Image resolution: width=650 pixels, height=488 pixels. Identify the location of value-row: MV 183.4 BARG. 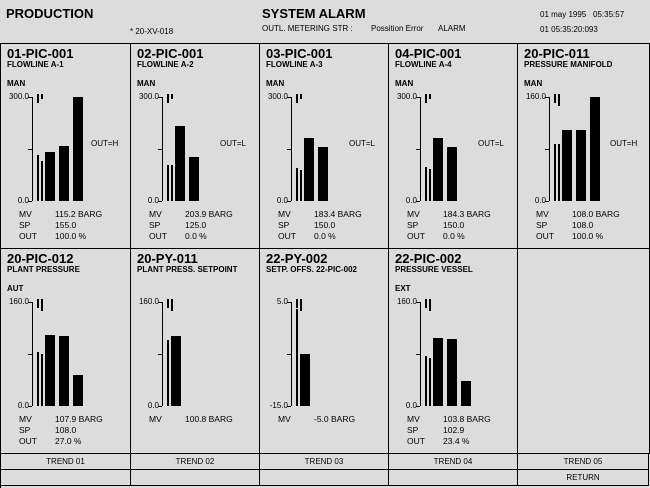
(320, 214).